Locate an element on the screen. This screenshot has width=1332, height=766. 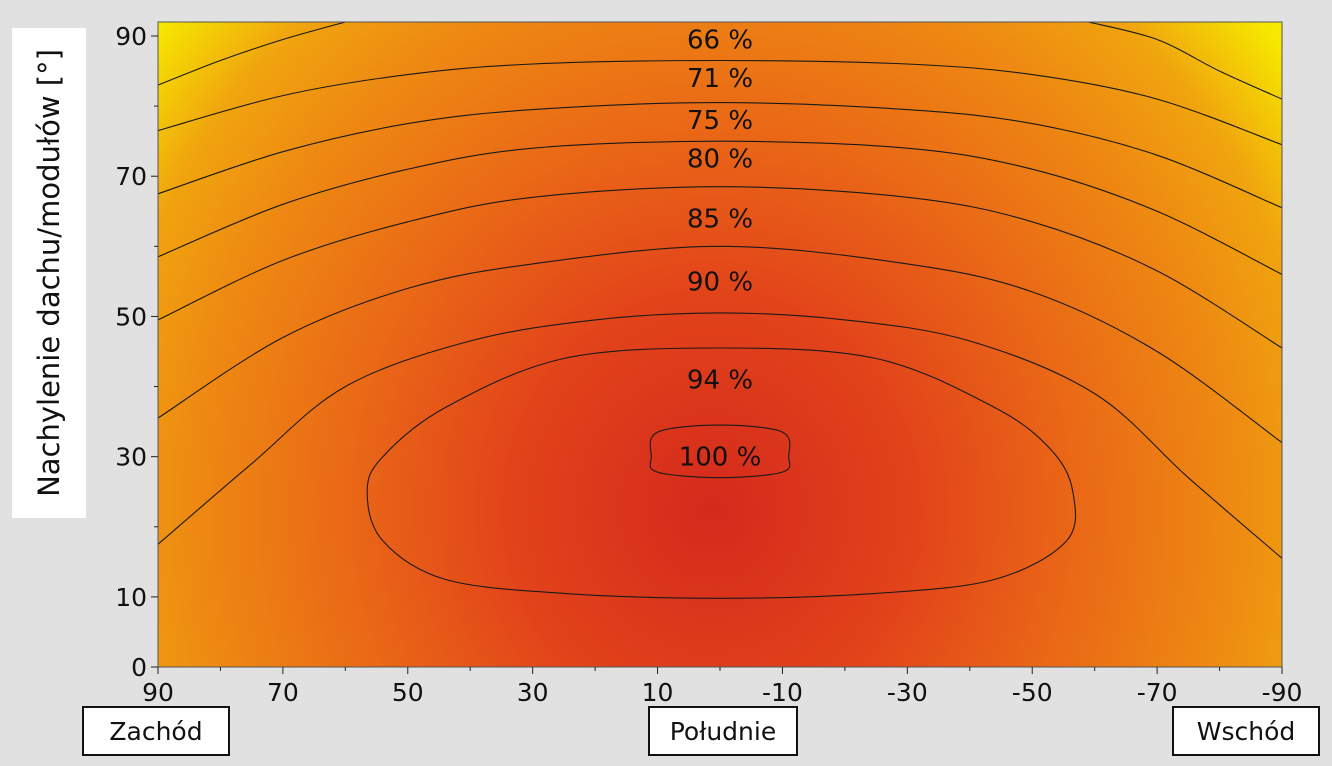
contour-label: 85 % is located at coordinates (720, 219).